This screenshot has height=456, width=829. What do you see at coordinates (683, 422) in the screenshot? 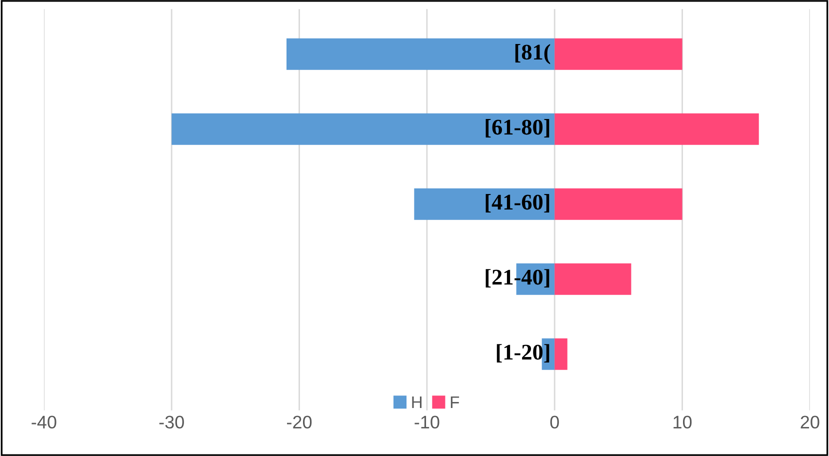
I see `x-tick-label: 10` at bounding box center [683, 422].